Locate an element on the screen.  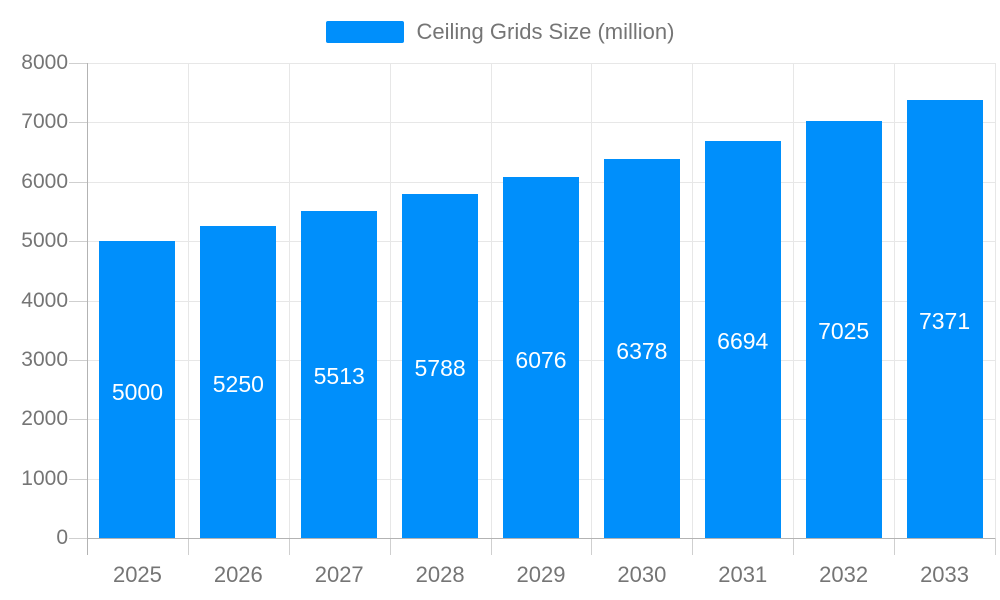
y-axis-label: 2000 is located at coordinates (44, 419).